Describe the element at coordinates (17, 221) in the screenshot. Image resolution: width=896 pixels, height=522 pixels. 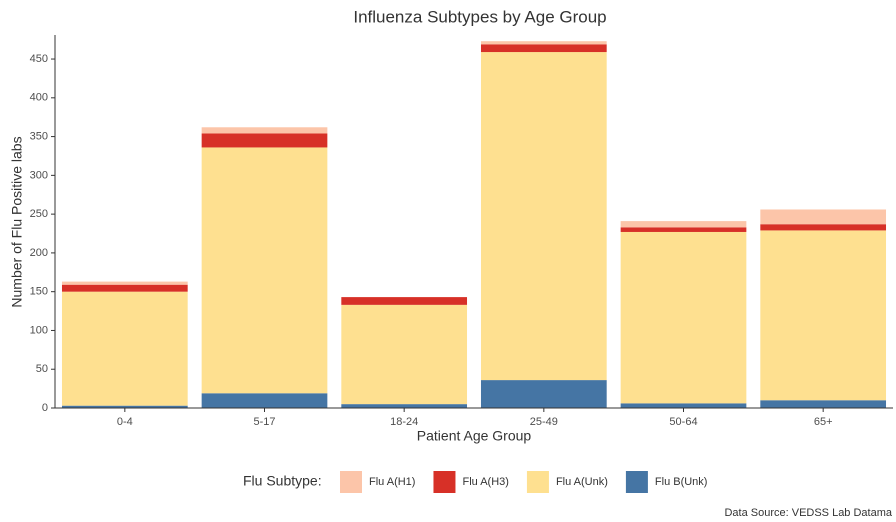
I see `y-axis-title: Number of Flu Positive labs` at that location.